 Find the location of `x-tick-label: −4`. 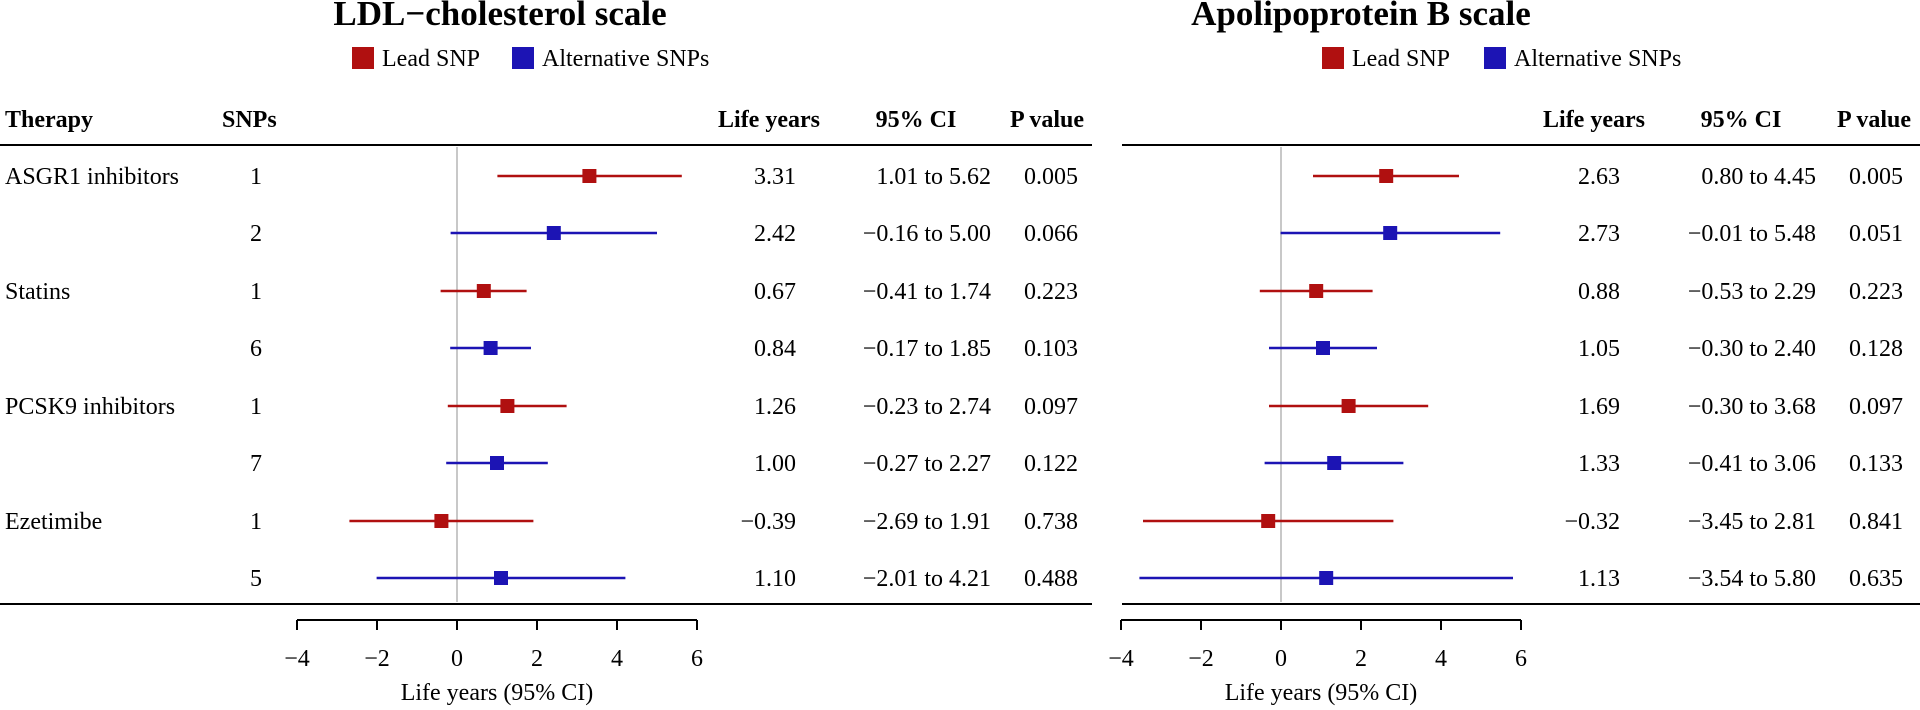

x-tick-label: −4 is located at coordinates (297, 659).